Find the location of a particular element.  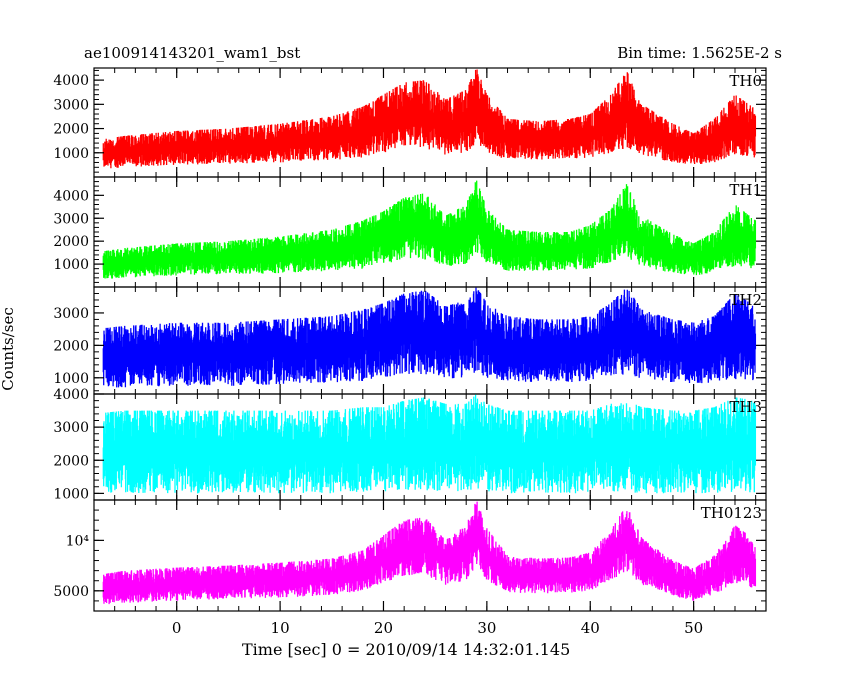

x-tick-label: 40 is located at coordinates (590, 628).